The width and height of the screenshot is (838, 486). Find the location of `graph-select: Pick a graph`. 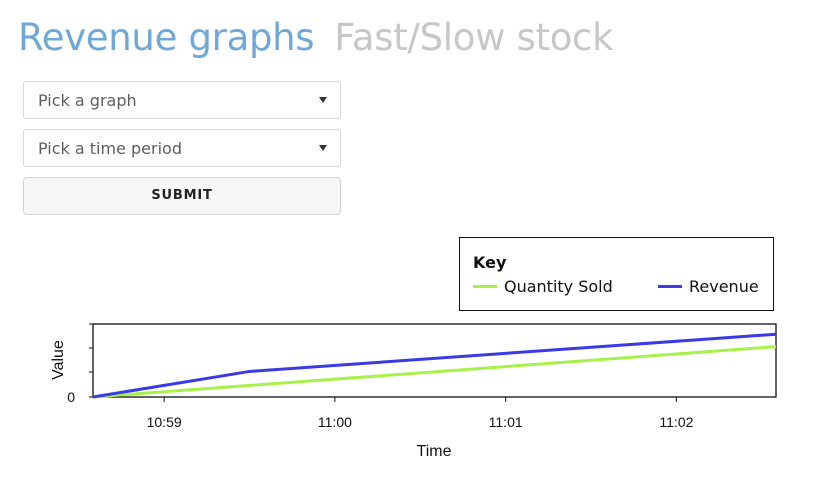

graph-select: Pick a graph is located at coordinates (182, 100).